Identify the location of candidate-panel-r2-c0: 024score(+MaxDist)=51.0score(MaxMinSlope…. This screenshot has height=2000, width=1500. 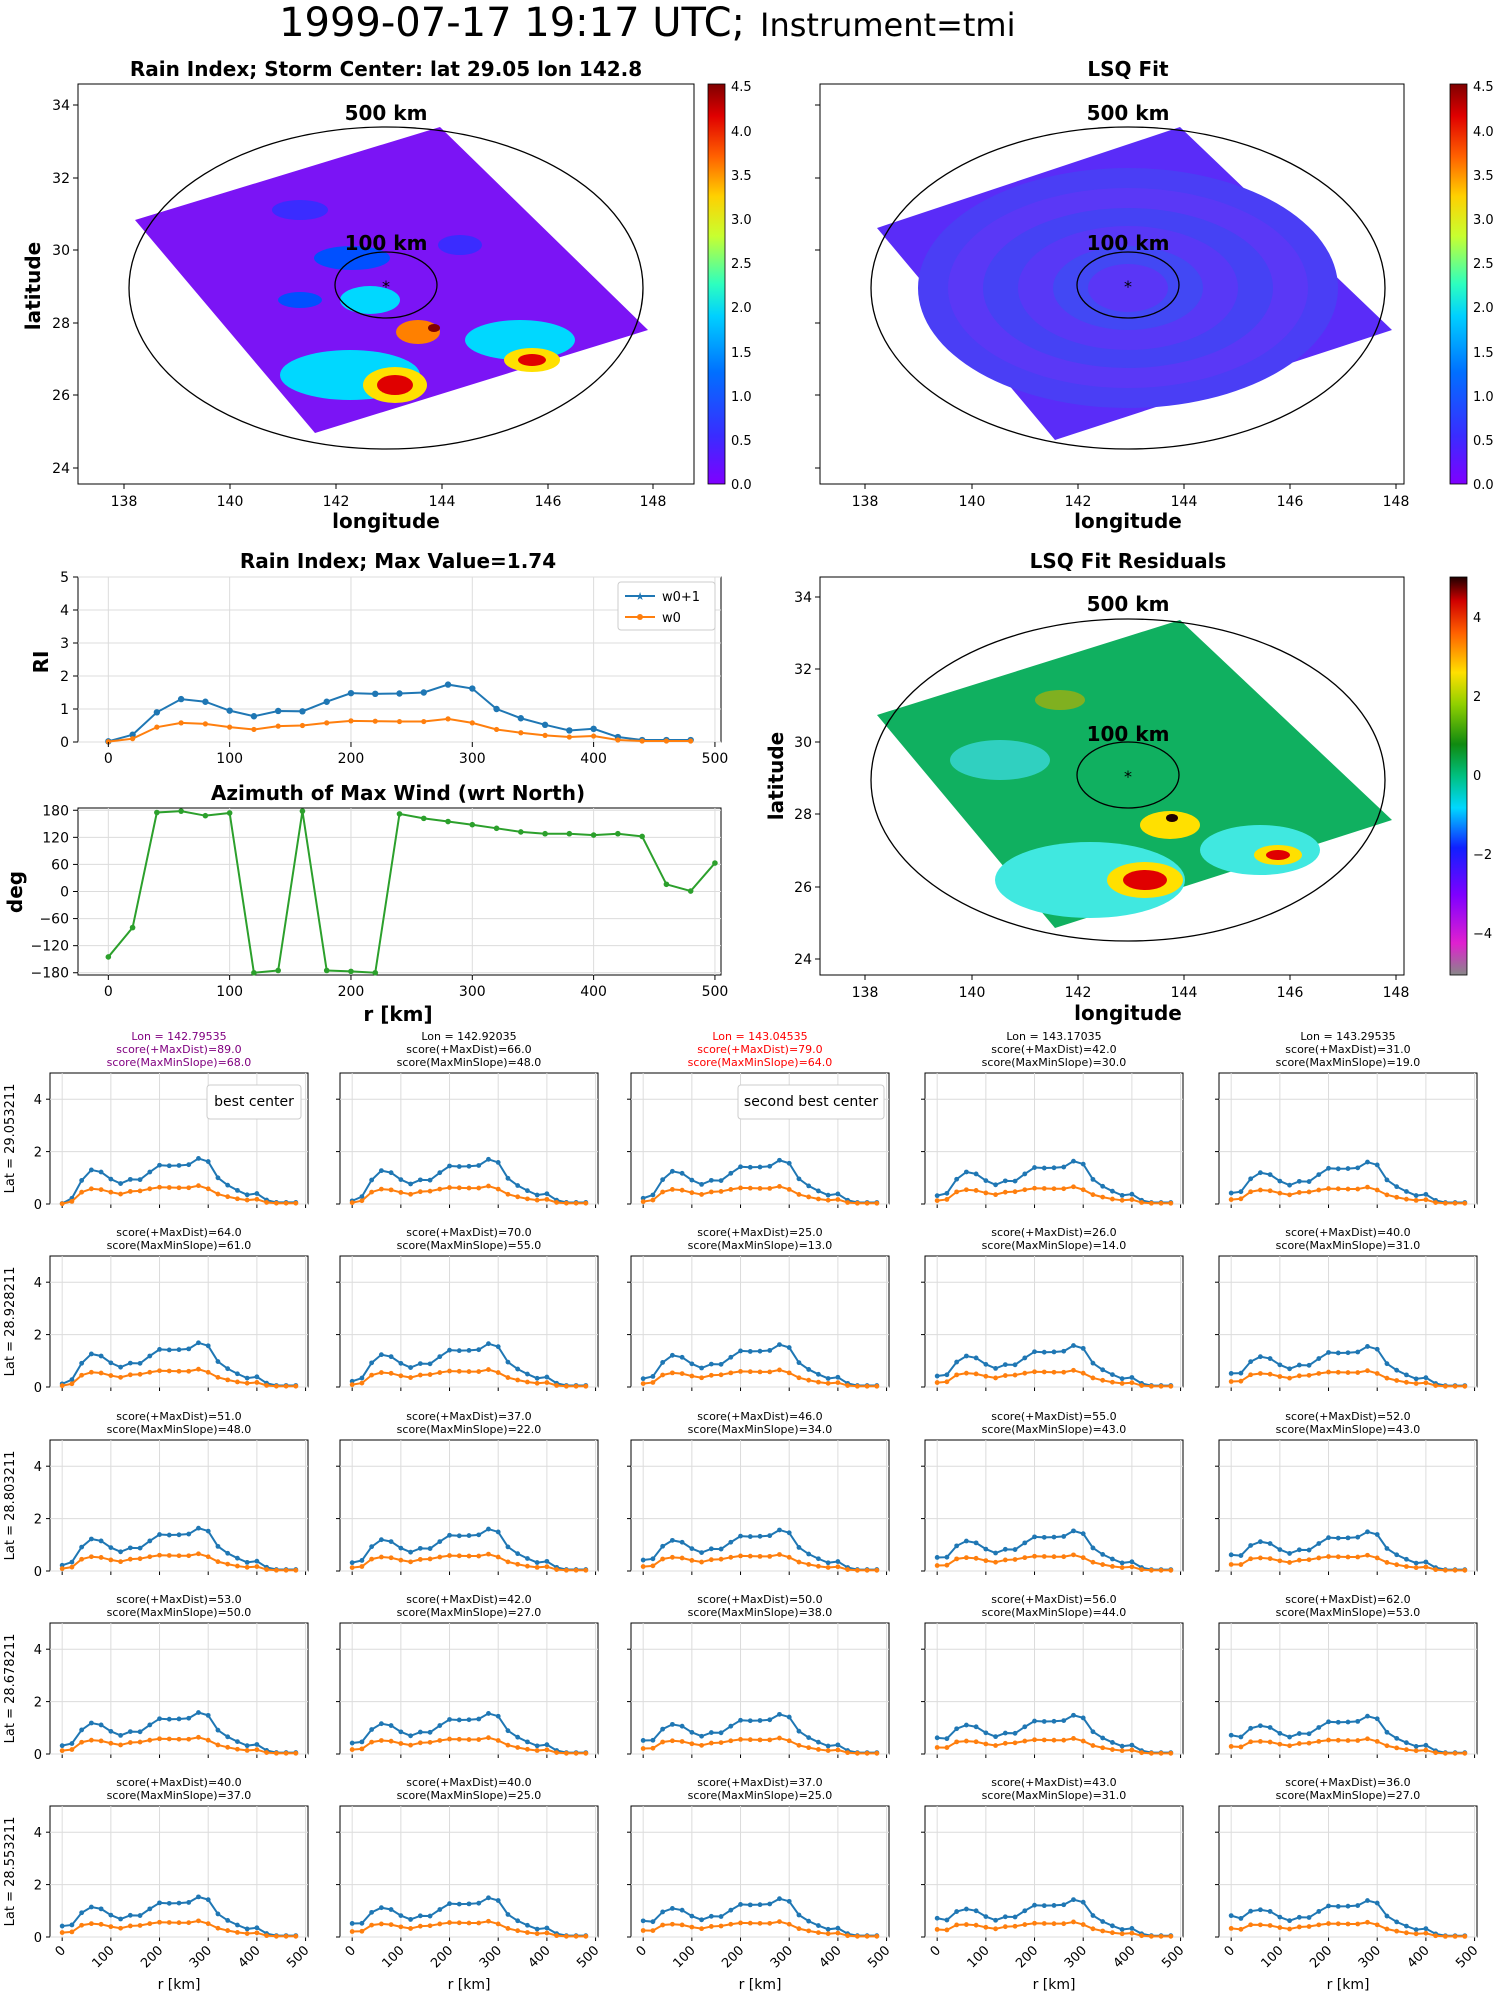
(156, 1495).